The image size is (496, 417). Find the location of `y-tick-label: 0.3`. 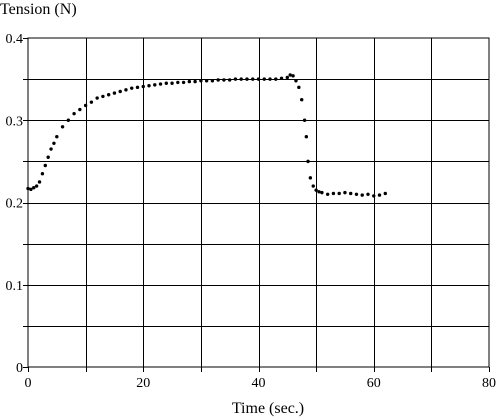

y-tick-label: 0.3 is located at coordinates (15, 121).